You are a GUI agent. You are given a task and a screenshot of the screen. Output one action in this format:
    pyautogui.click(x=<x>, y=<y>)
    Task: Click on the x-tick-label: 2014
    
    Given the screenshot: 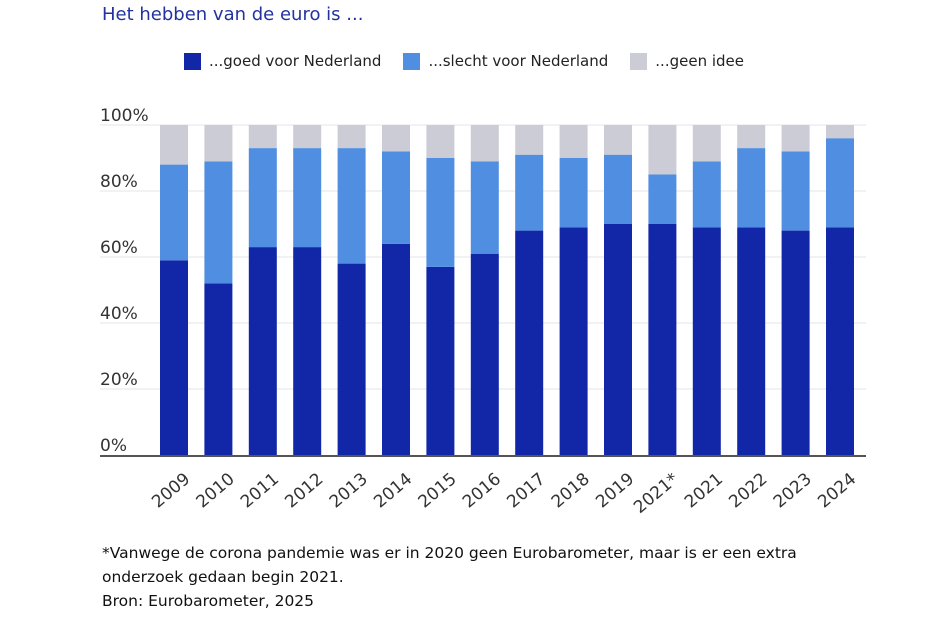 What is the action you would take?
    pyautogui.click(x=393, y=490)
    